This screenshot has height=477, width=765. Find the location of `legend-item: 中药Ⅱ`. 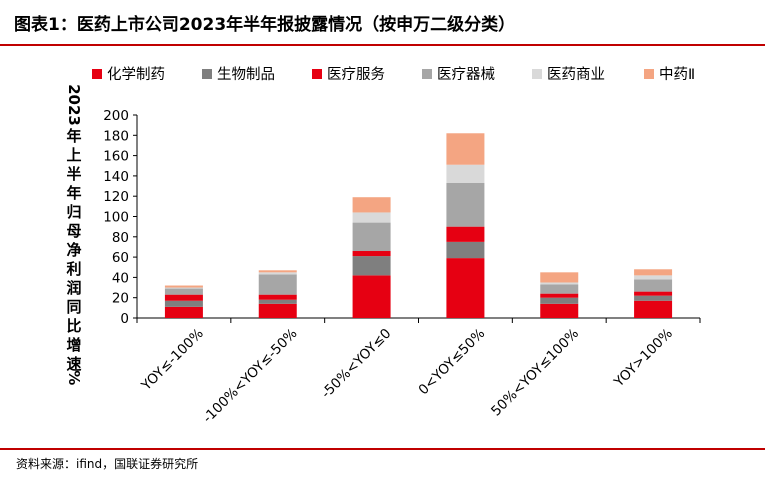

legend-item: 中药Ⅱ is located at coordinates (669, 74).